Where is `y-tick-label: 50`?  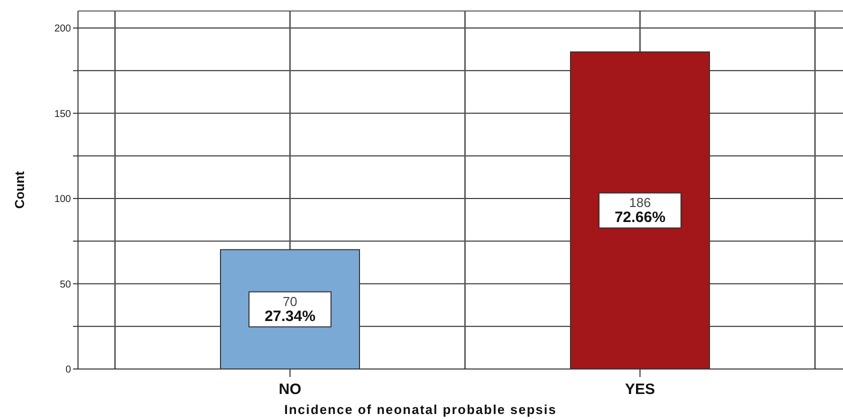 y-tick-label: 50 is located at coordinates (66, 284).